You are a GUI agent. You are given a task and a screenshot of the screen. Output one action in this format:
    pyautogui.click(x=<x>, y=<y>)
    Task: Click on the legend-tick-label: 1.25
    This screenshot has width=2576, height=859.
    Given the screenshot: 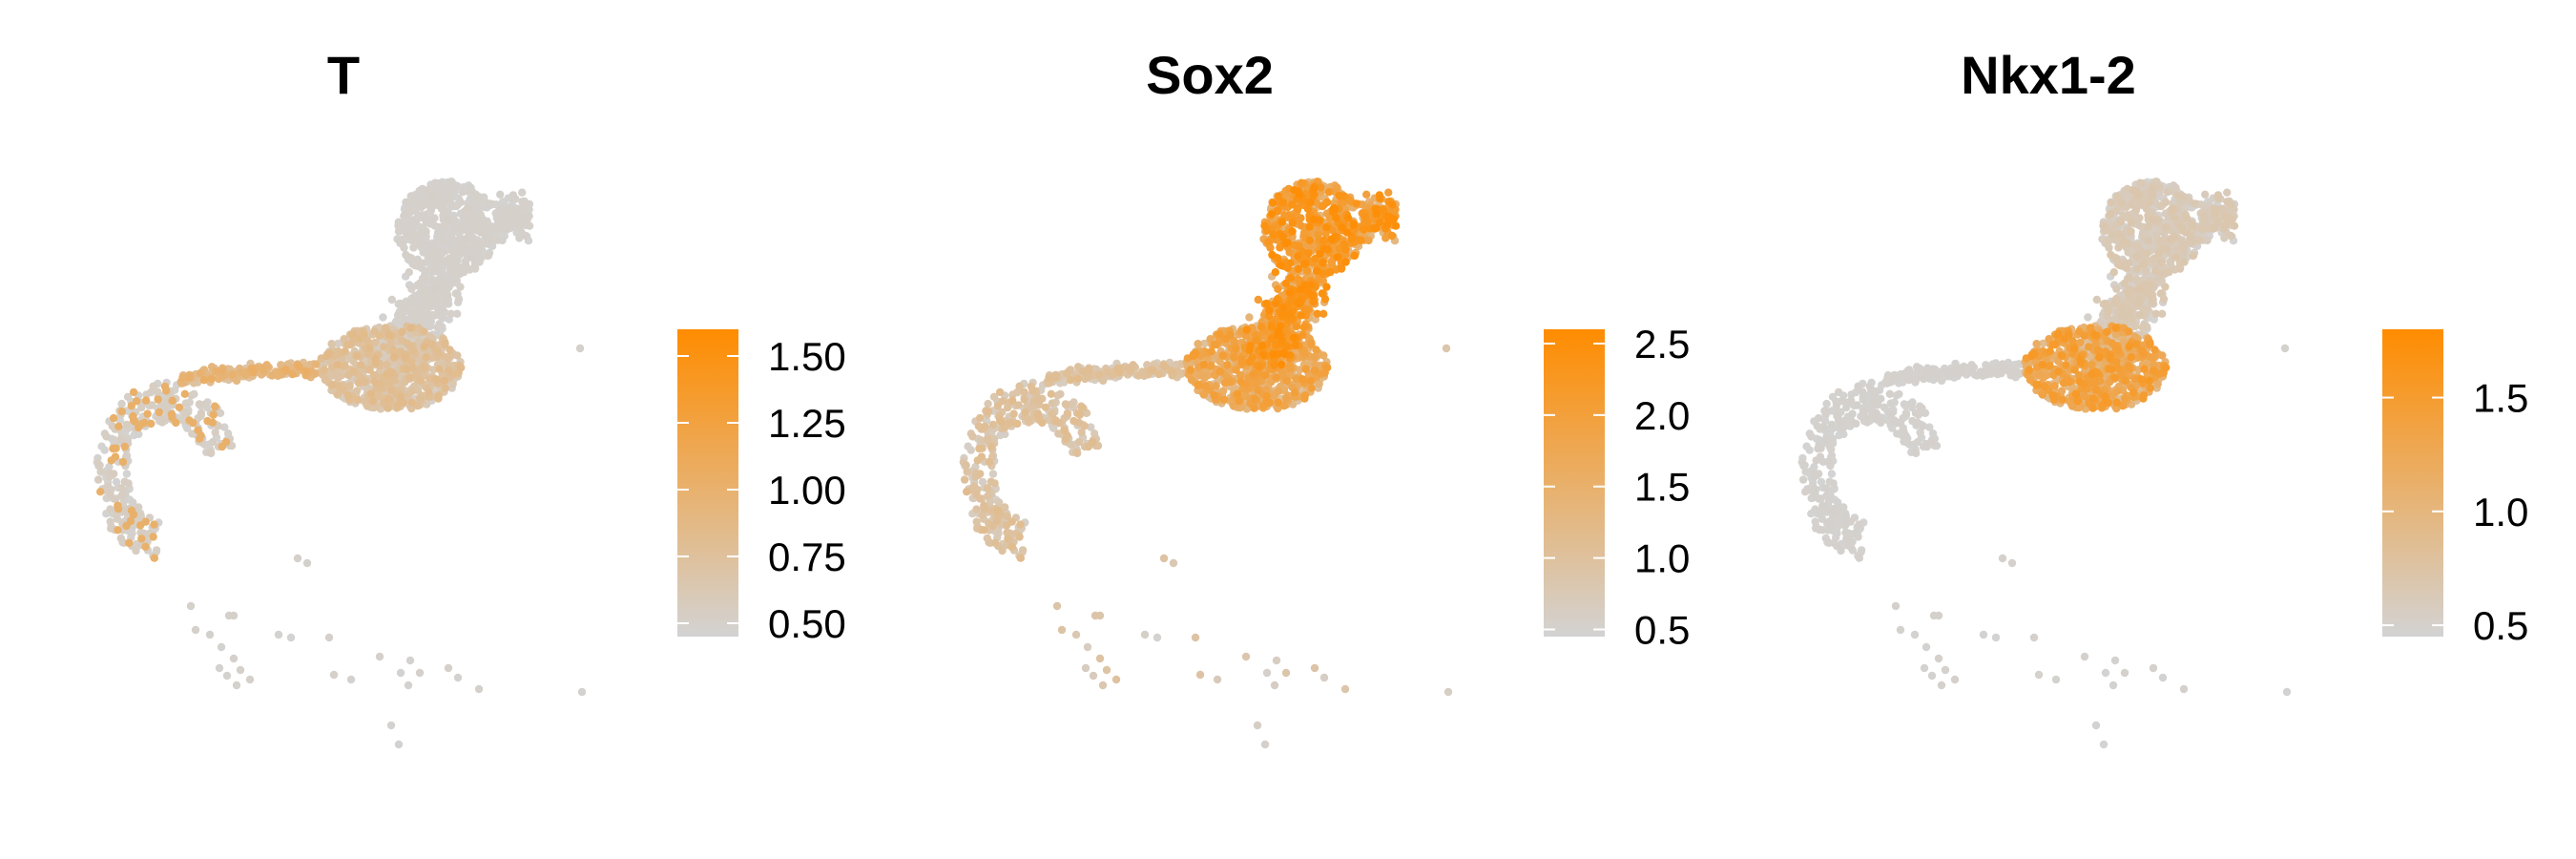 What is the action you would take?
    pyautogui.click(x=807, y=423)
    